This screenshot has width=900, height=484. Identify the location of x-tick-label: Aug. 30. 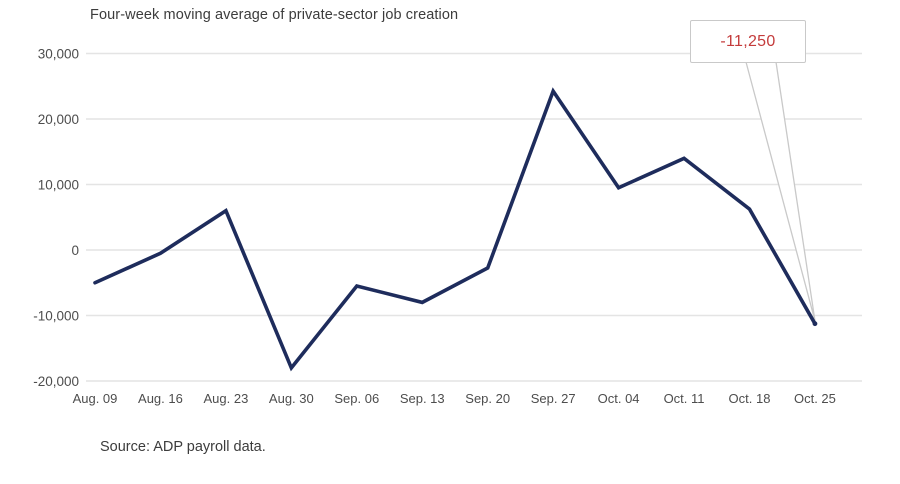
(291, 398).